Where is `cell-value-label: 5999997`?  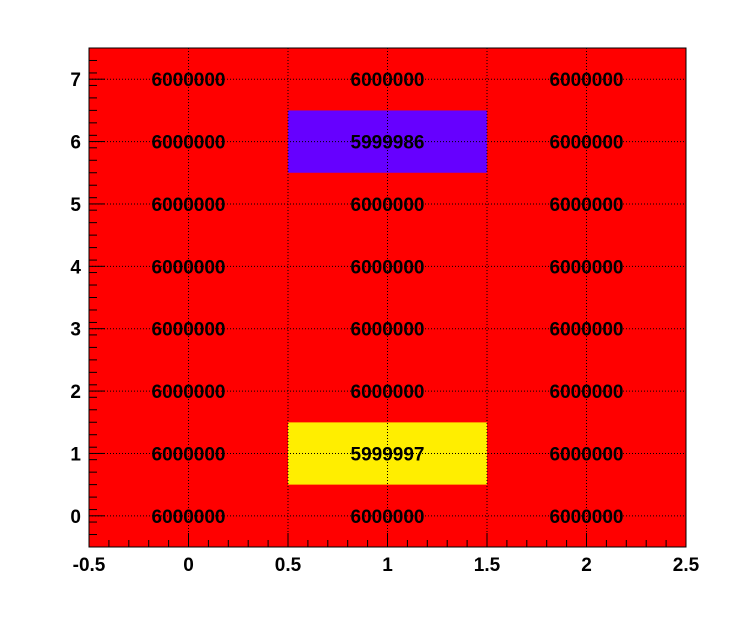 cell-value-label: 5999997 is located at coordinates (388, 454).